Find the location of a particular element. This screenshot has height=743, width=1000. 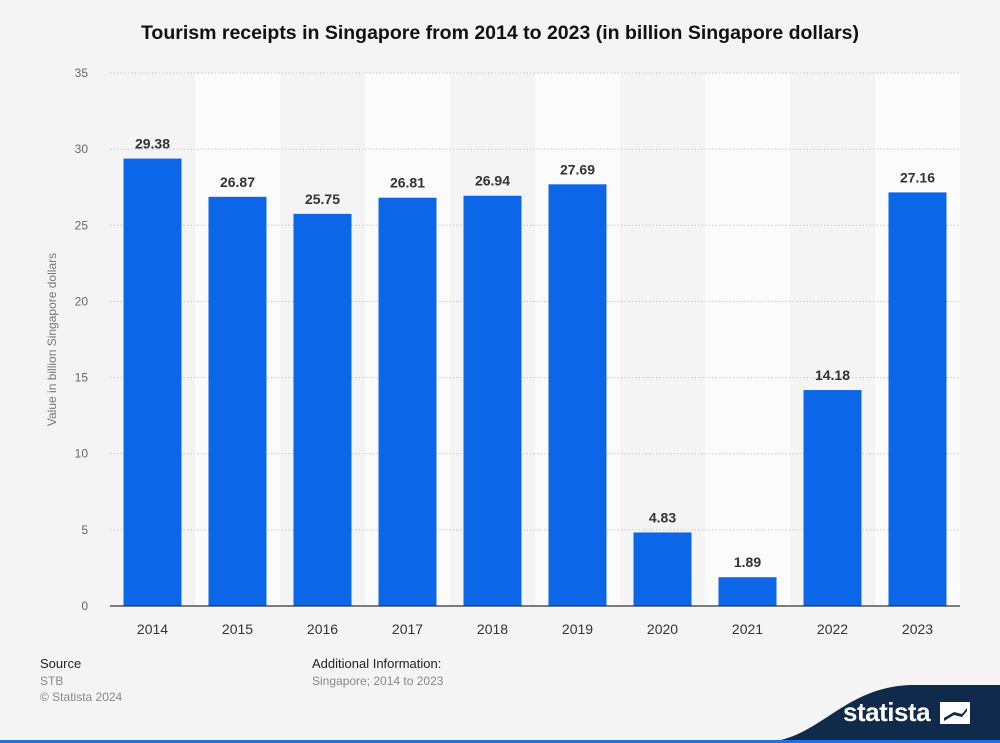

y-tick-label: 30 is located at coordinates (82, 149).